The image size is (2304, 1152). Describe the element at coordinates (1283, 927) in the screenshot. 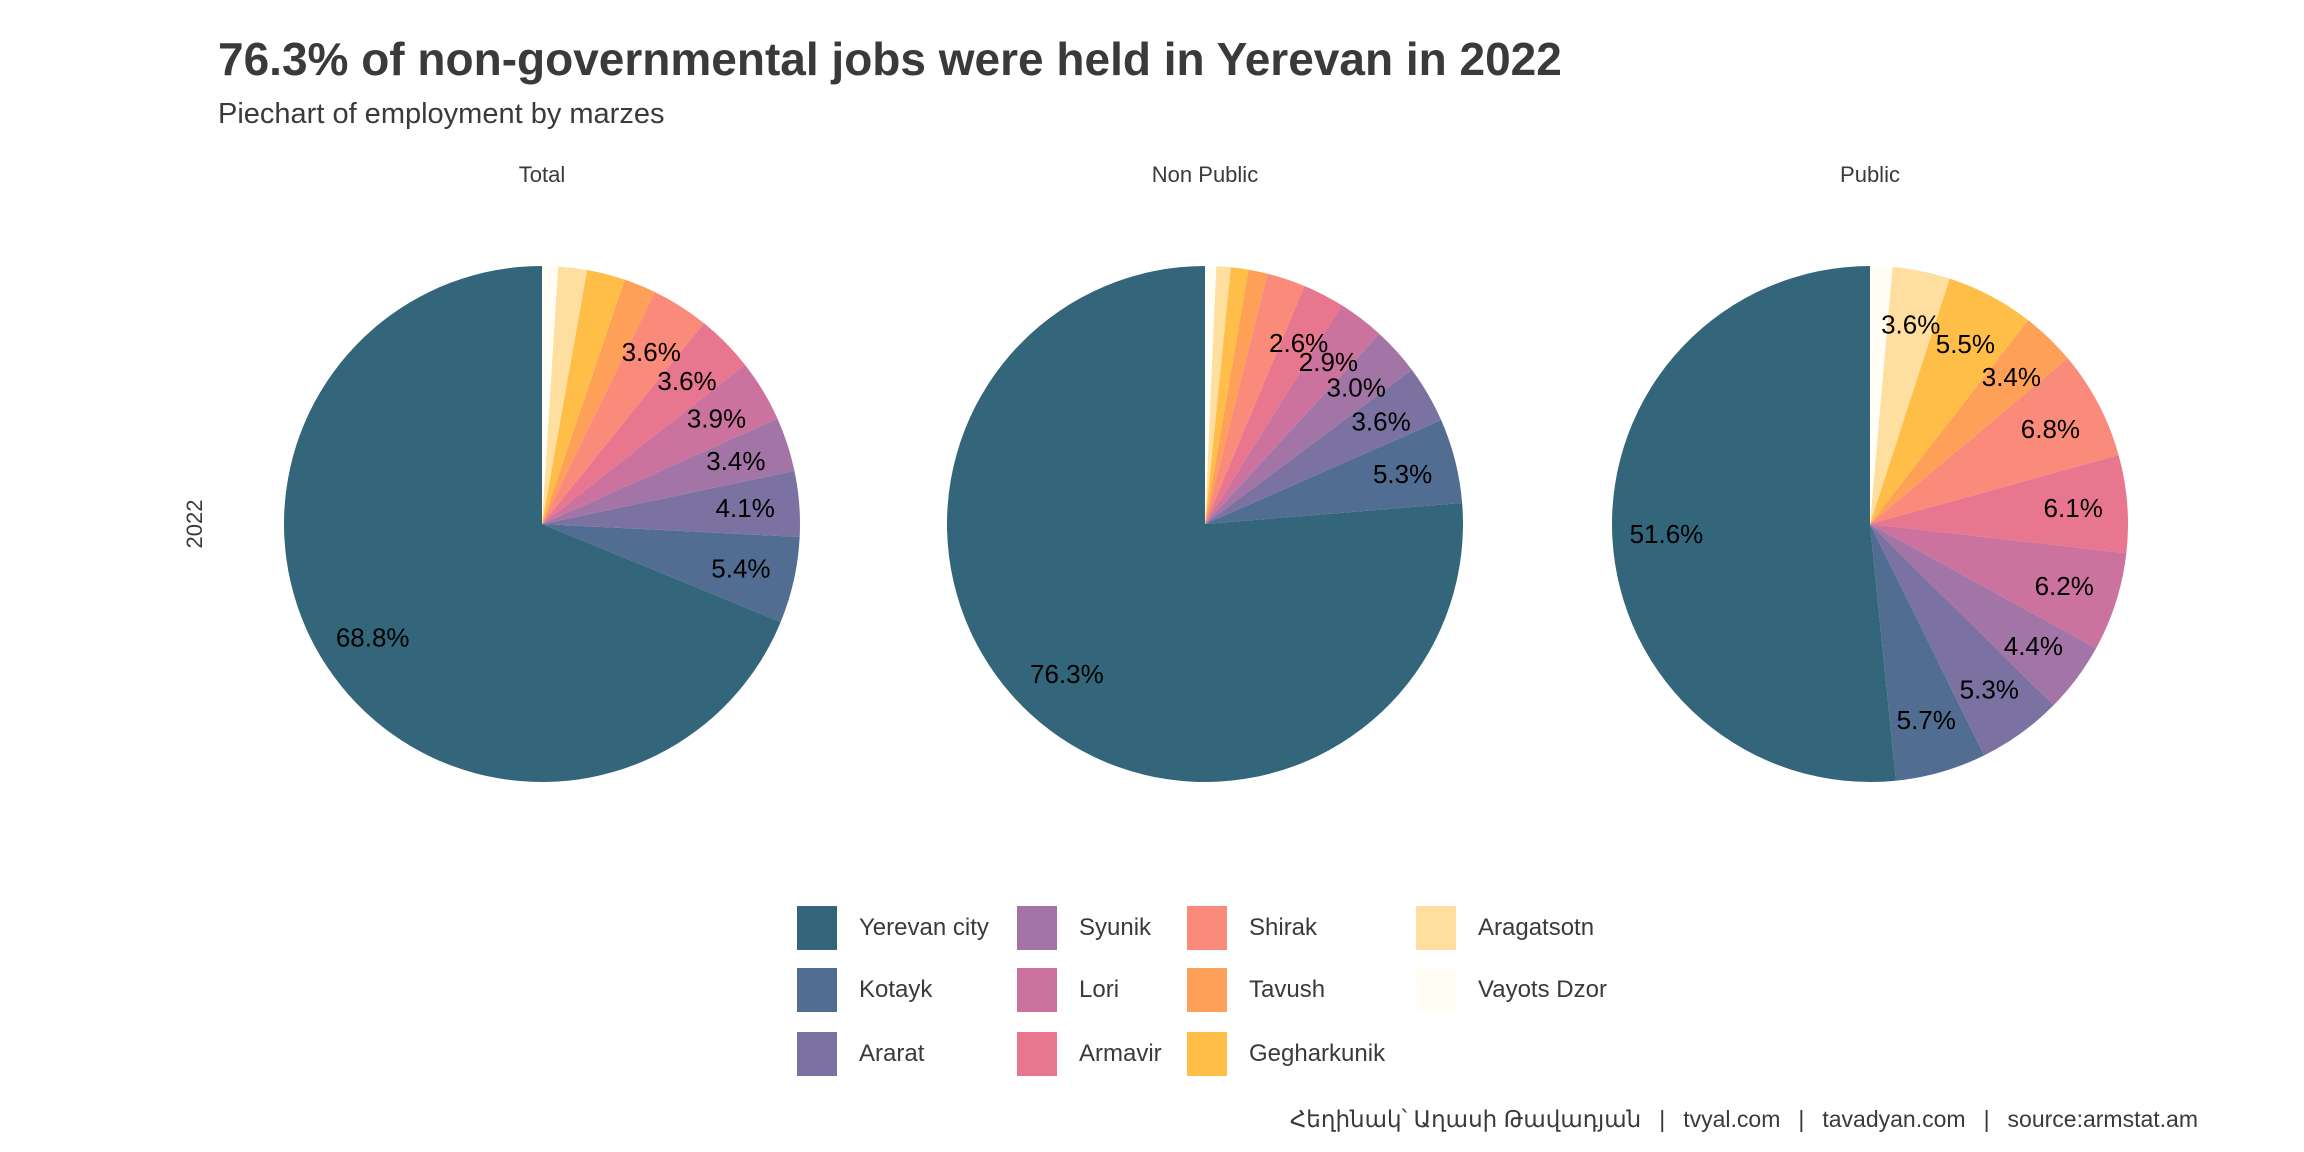

I see `legend-label: Shirak` at that location.